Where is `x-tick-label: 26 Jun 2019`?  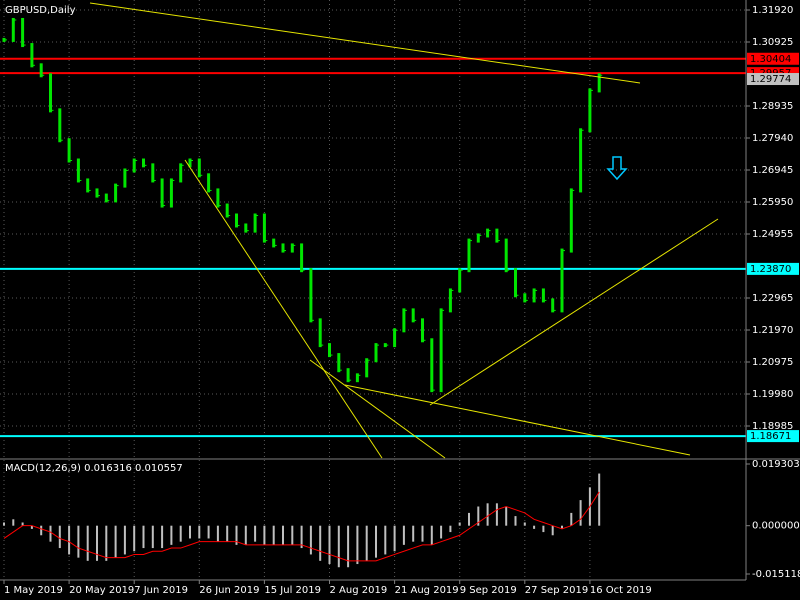 x-tick-label: 26 Jun 2019 is located at coordinates (229, 590).